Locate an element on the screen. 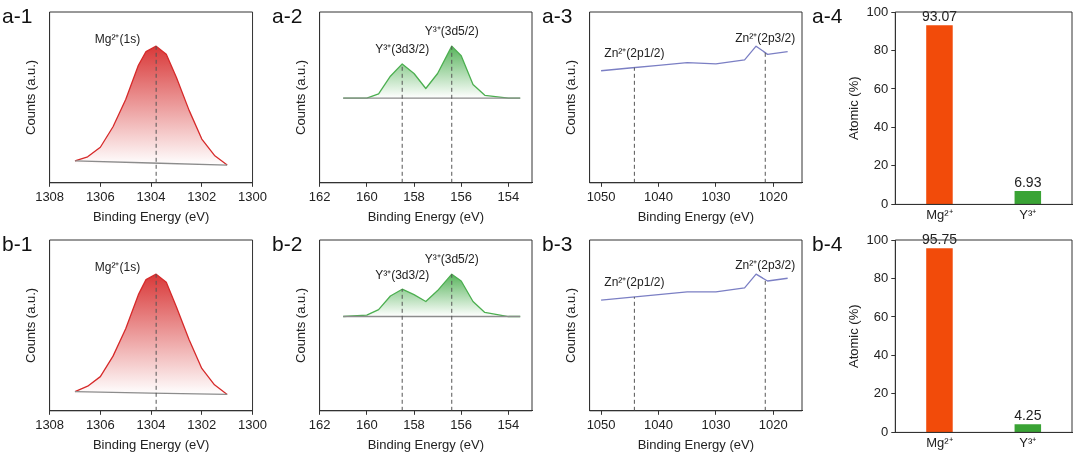  chart-title: a-2 is located at coordinates (287, 16).